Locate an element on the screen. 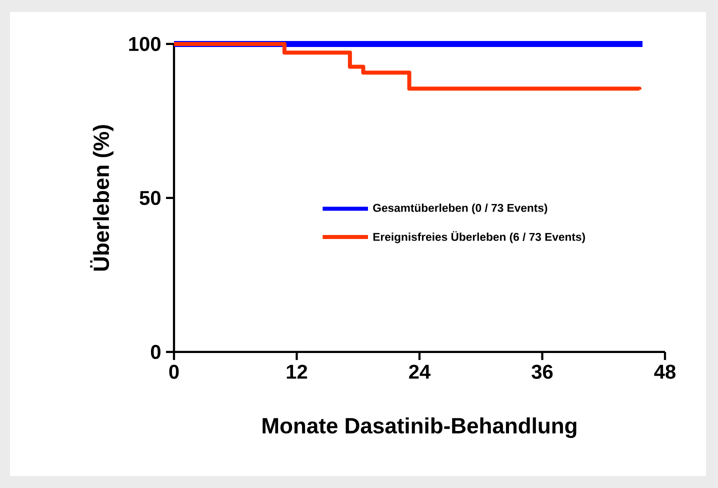 This screenshot has height=488, width=718. y-tick-label: 0 is located at coordinates (155, 352).